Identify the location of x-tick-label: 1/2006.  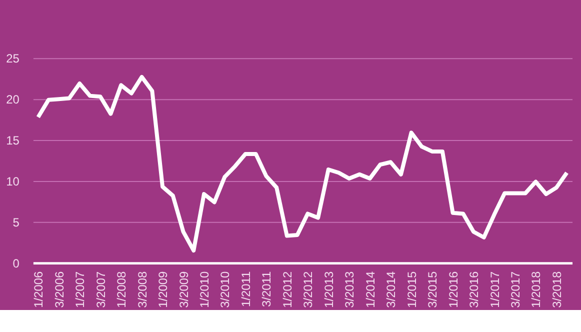
(39, 289).